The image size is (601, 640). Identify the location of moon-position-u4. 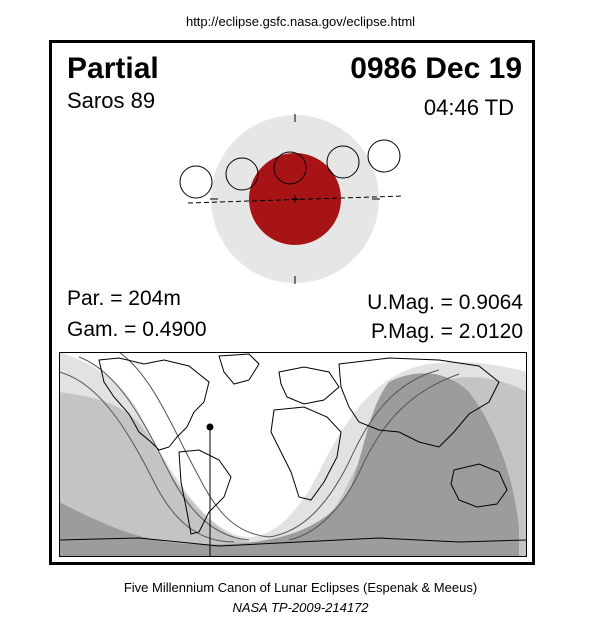
(343, 162).